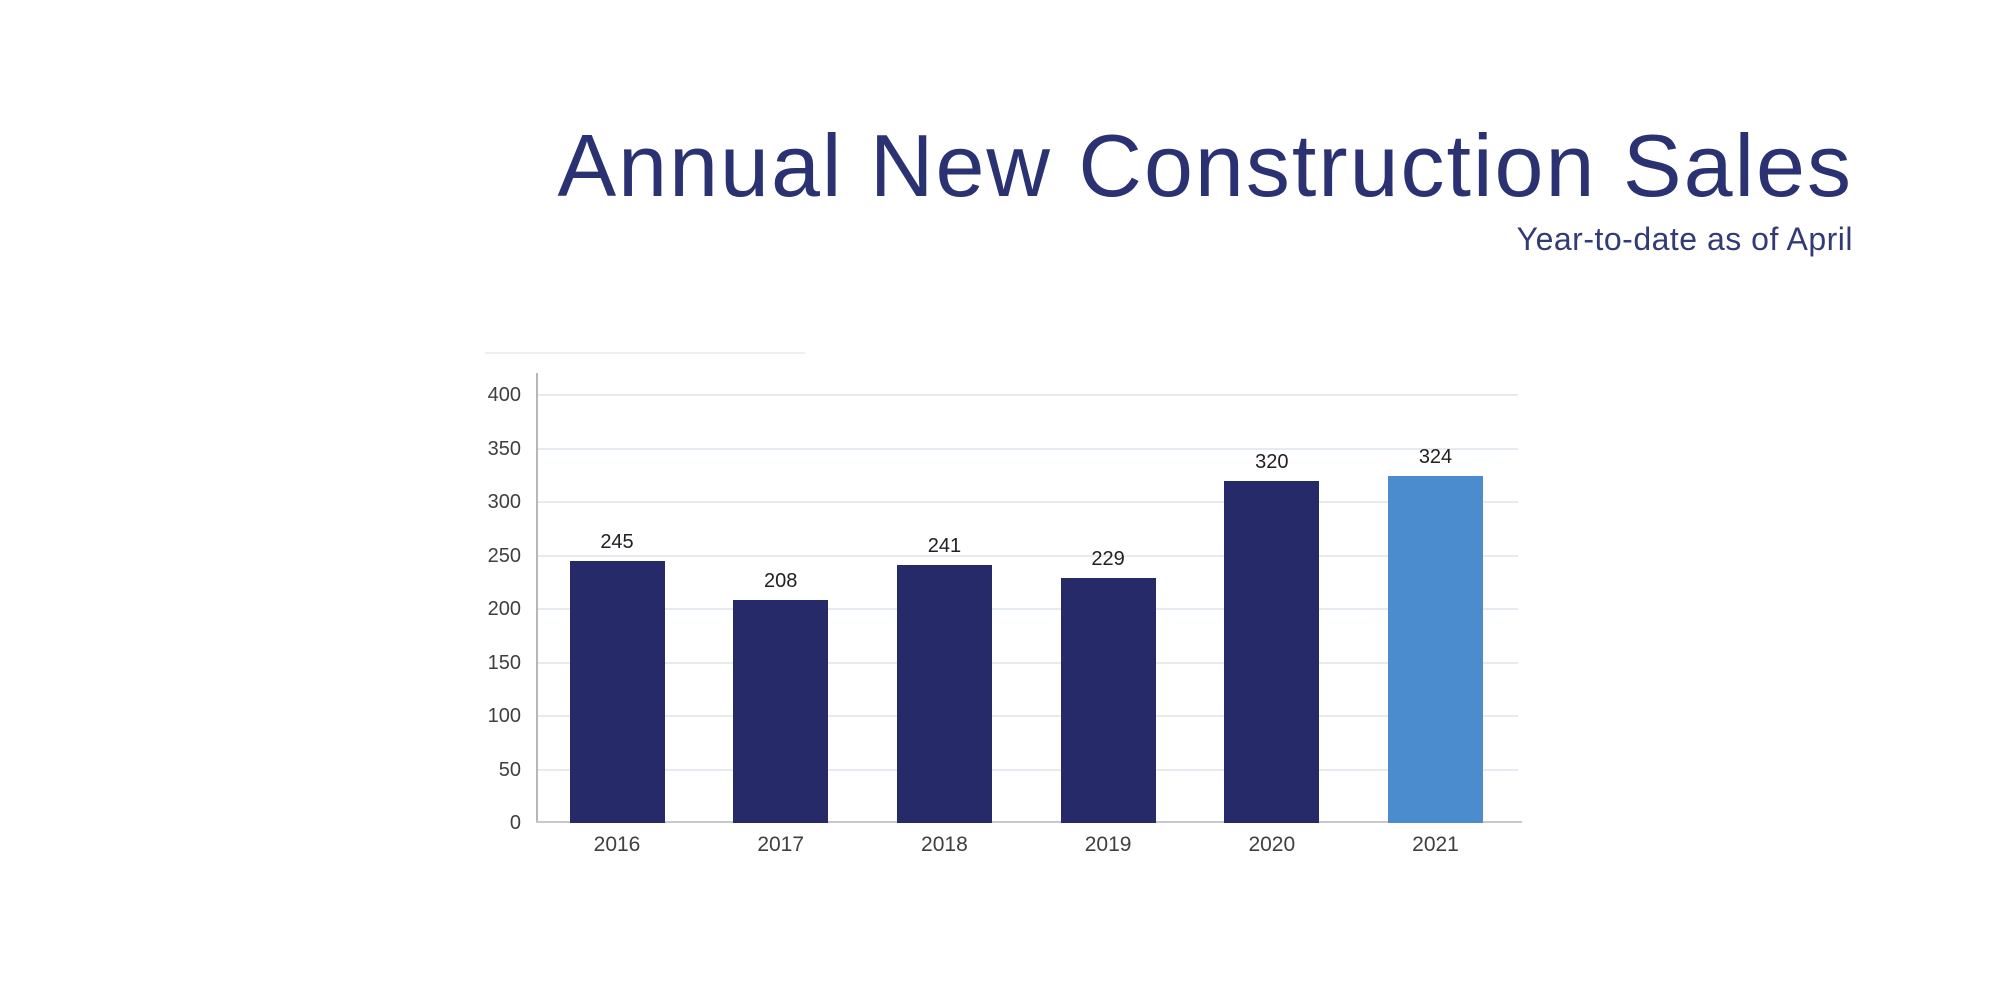  I want to click on x-axis-category-label: 2019, so click(1108, 844).